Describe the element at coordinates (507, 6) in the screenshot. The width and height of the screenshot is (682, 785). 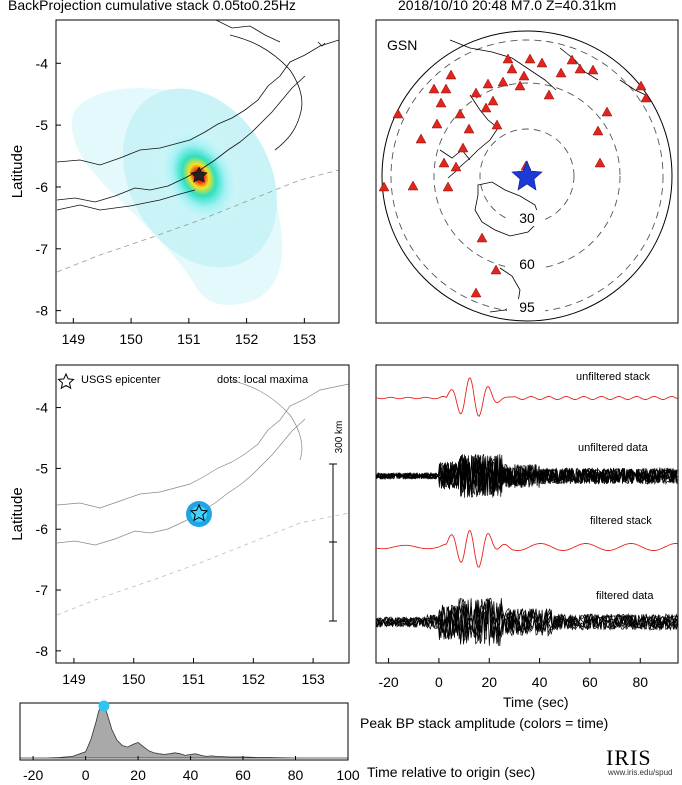
I see `title-right: 2018/10/10 20:48 M7.0 Z=40.31km` at that location.